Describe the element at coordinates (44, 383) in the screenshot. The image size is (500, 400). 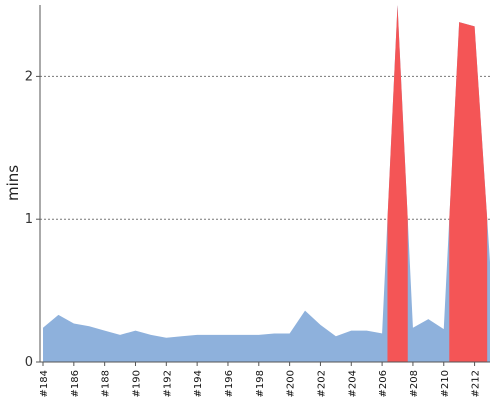
I see `x-tick-label: #184` at that location.